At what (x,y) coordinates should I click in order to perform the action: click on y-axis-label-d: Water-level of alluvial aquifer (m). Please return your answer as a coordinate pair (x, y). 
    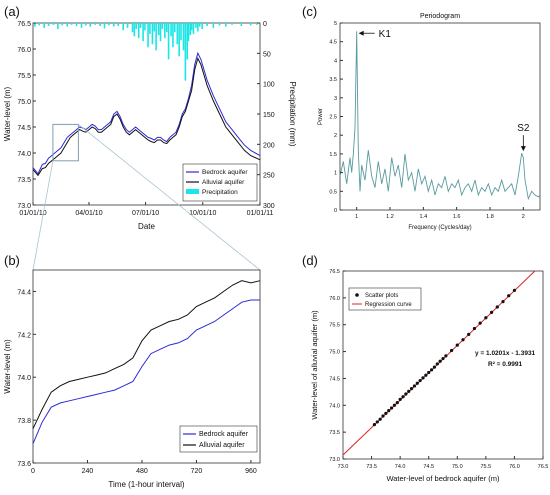
    Looking at the image, I should click on (314, 365).